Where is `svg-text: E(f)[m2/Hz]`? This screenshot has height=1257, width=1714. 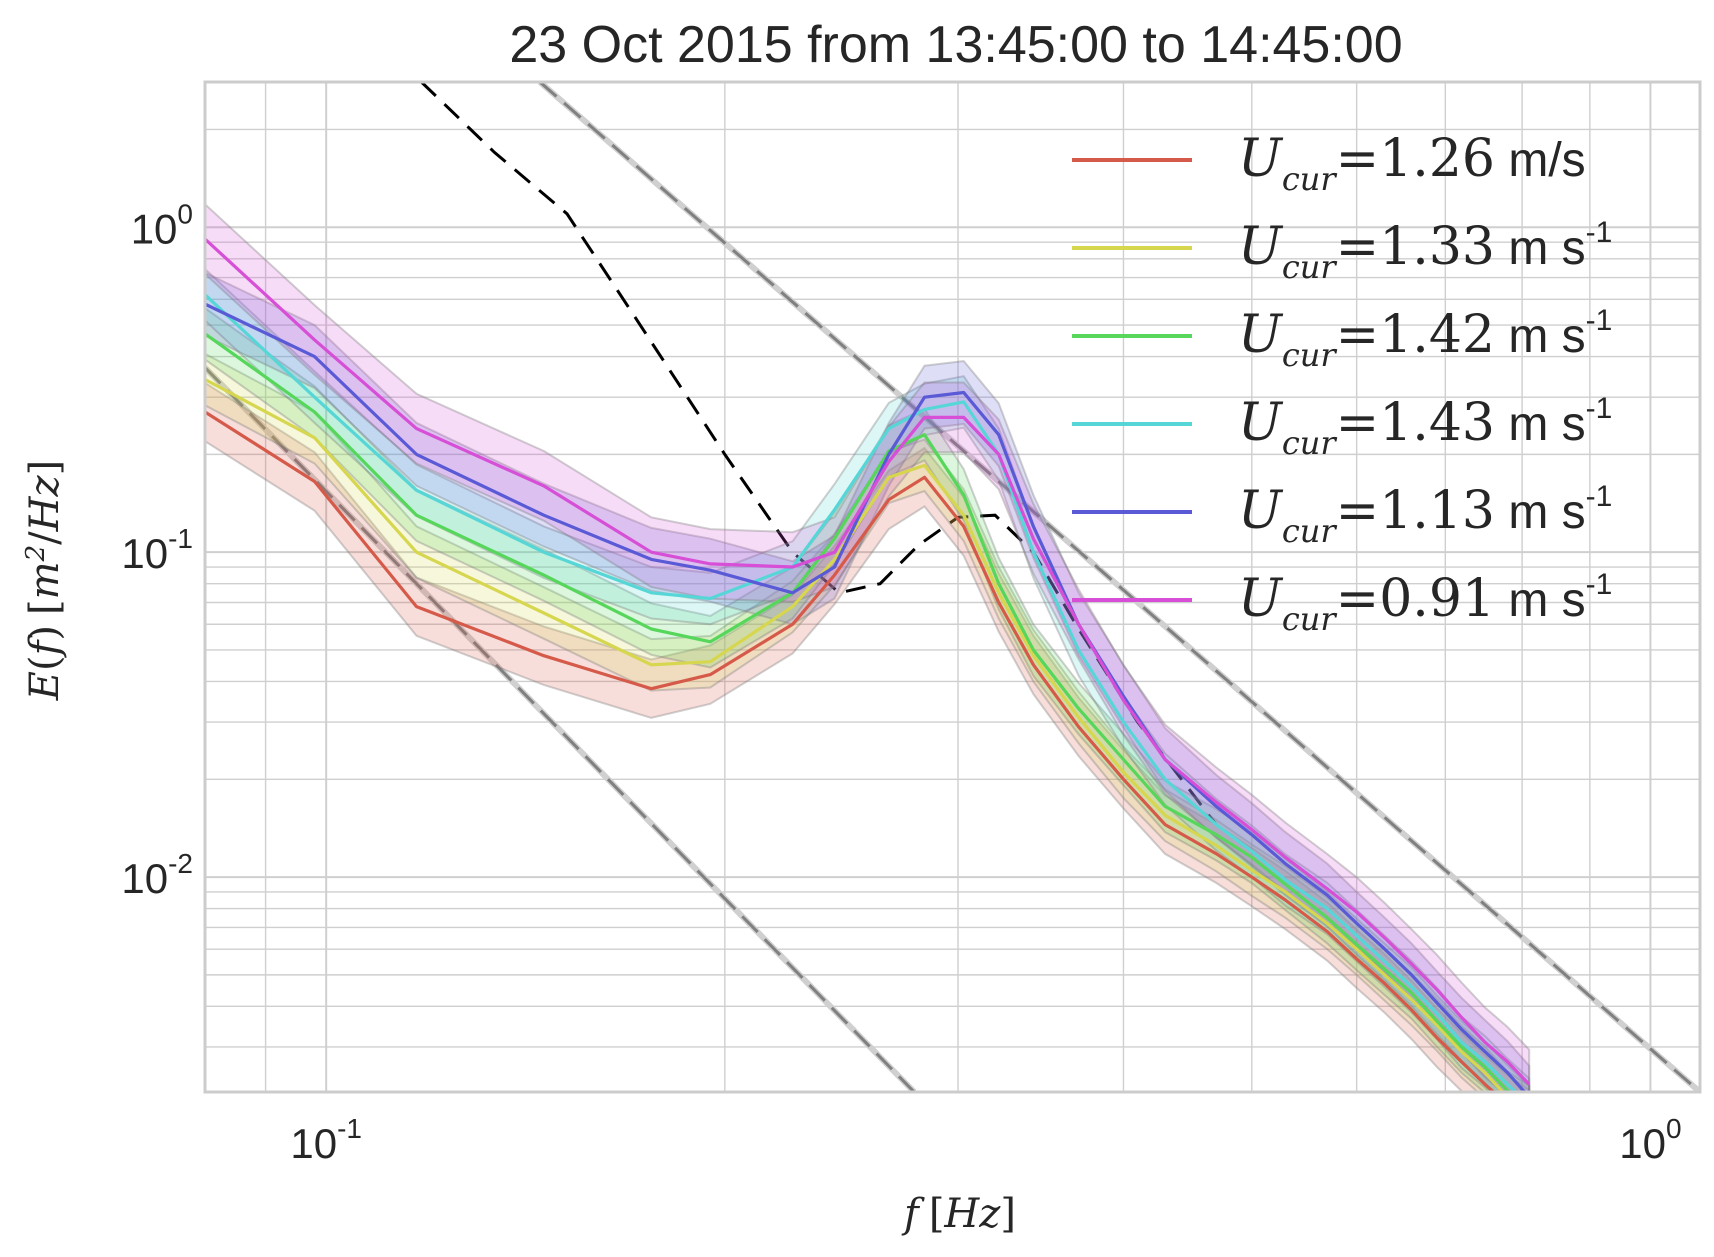 svg-text: E(f)[m2/Hz] is located at coordinates (44, 580).